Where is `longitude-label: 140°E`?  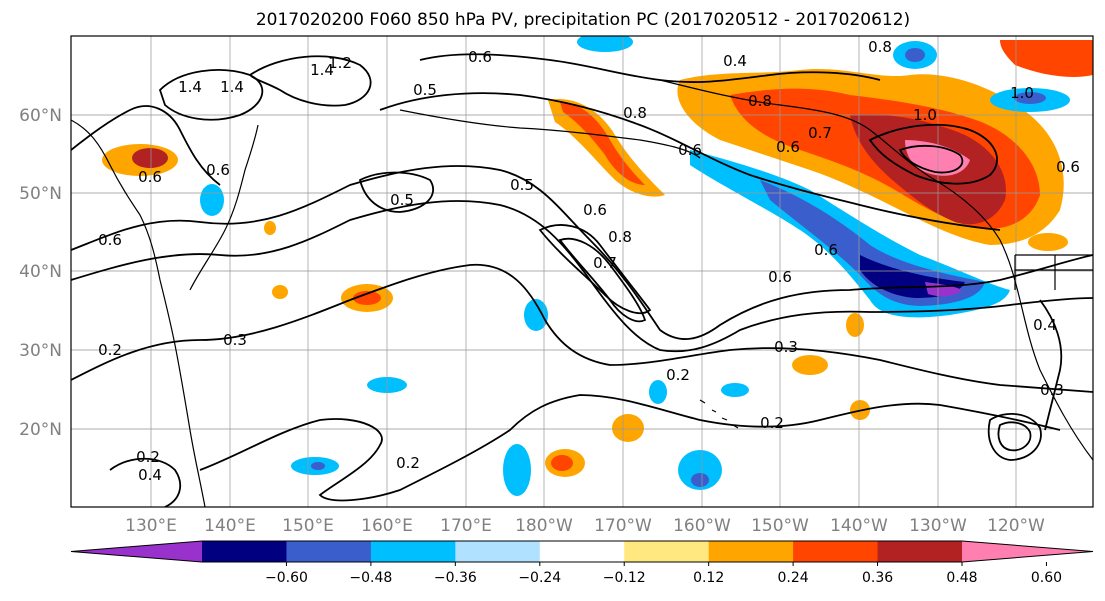
longitude-label: 140°E is located at coordinates (230, 526).